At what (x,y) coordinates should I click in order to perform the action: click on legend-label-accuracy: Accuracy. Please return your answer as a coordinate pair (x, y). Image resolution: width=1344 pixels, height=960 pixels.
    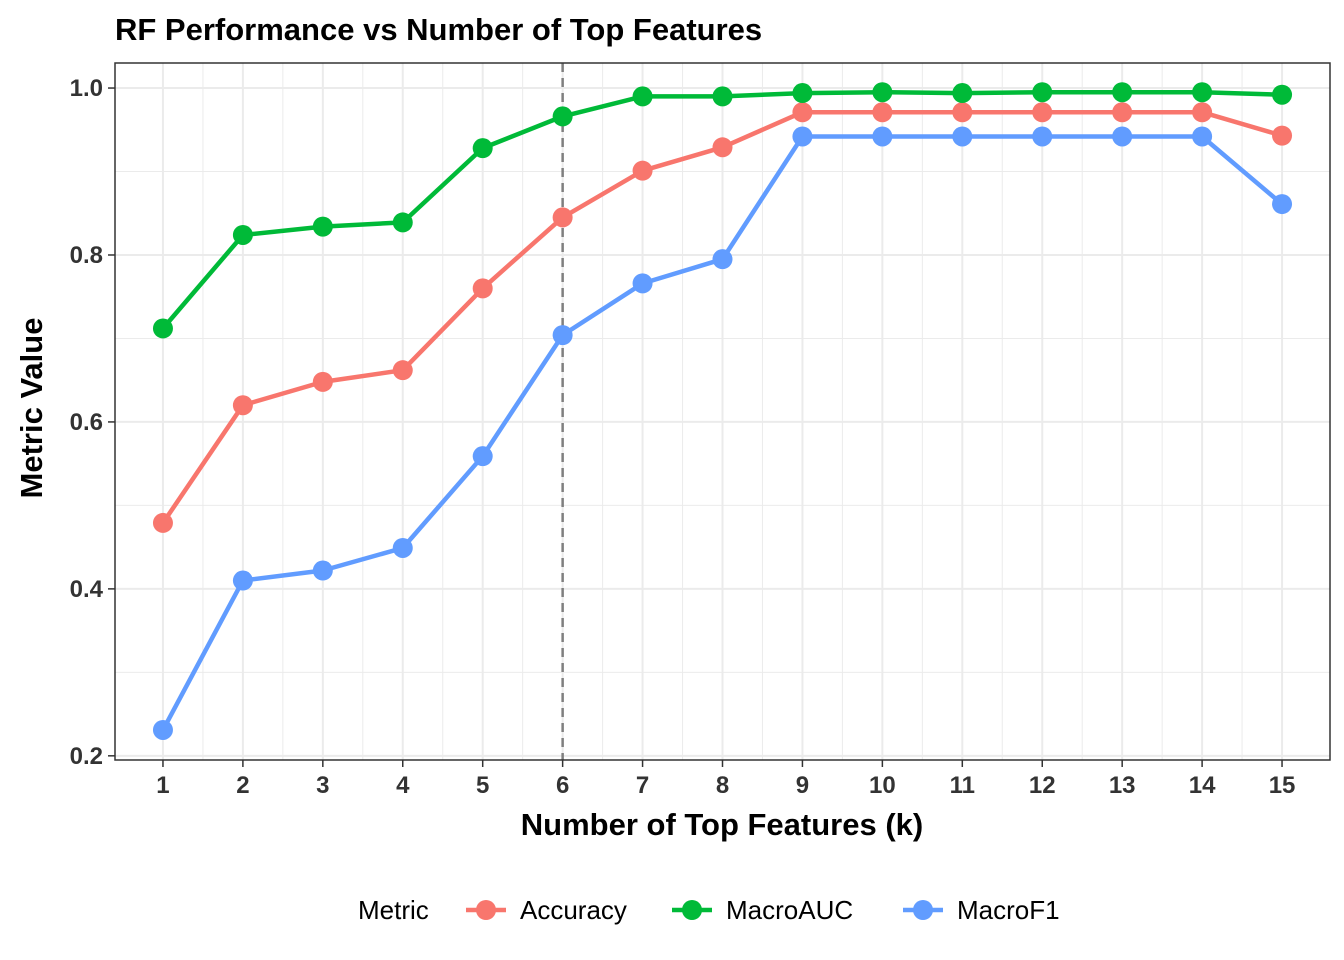
    Looking at the image, I should click on (573, 910).